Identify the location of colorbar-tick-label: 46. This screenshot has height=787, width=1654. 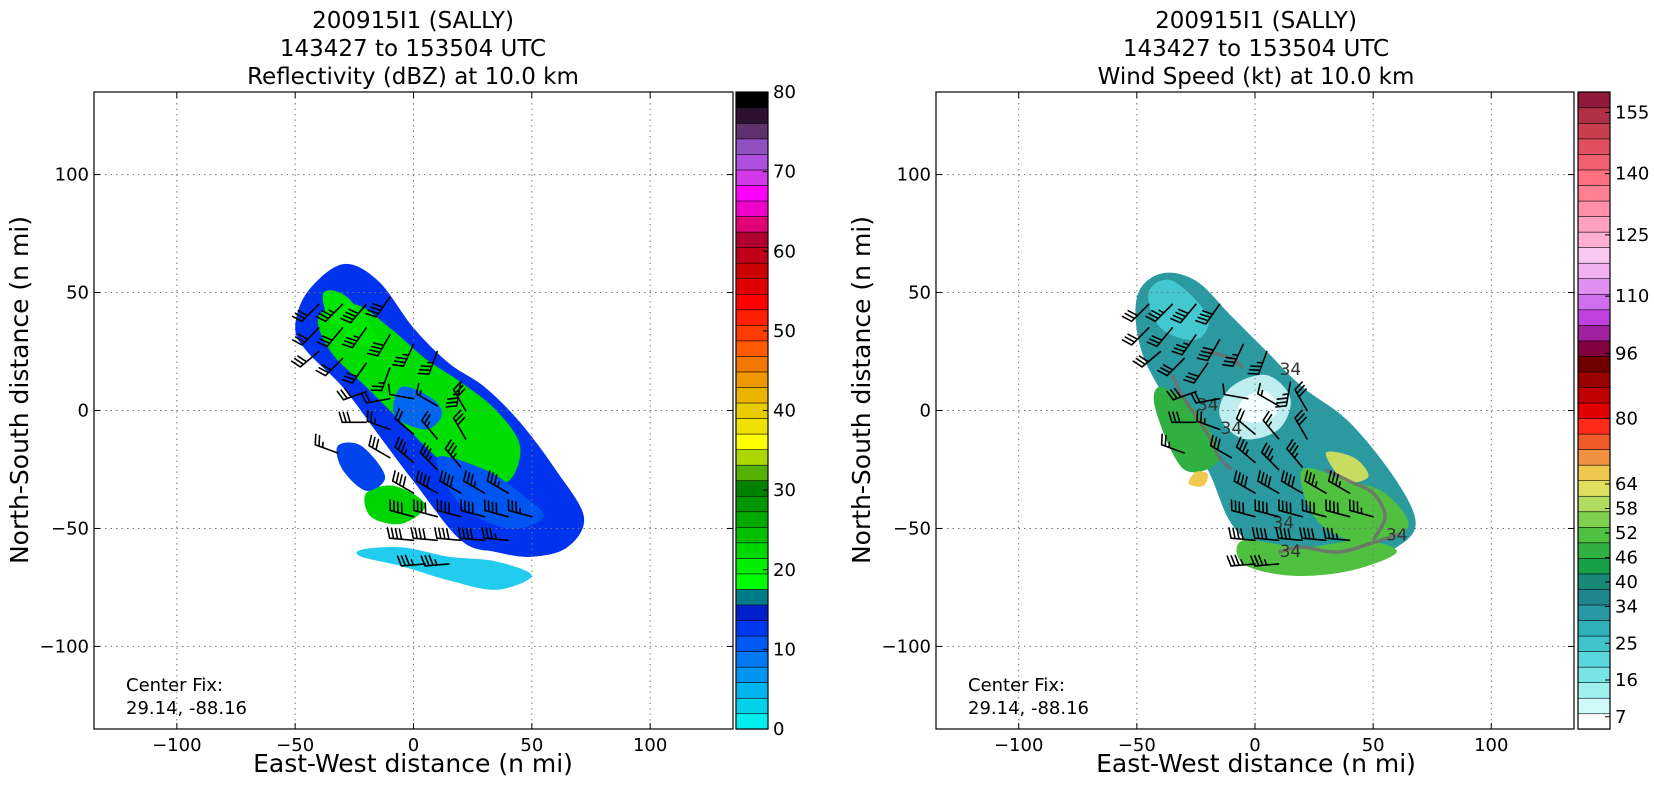
(1626, 558).